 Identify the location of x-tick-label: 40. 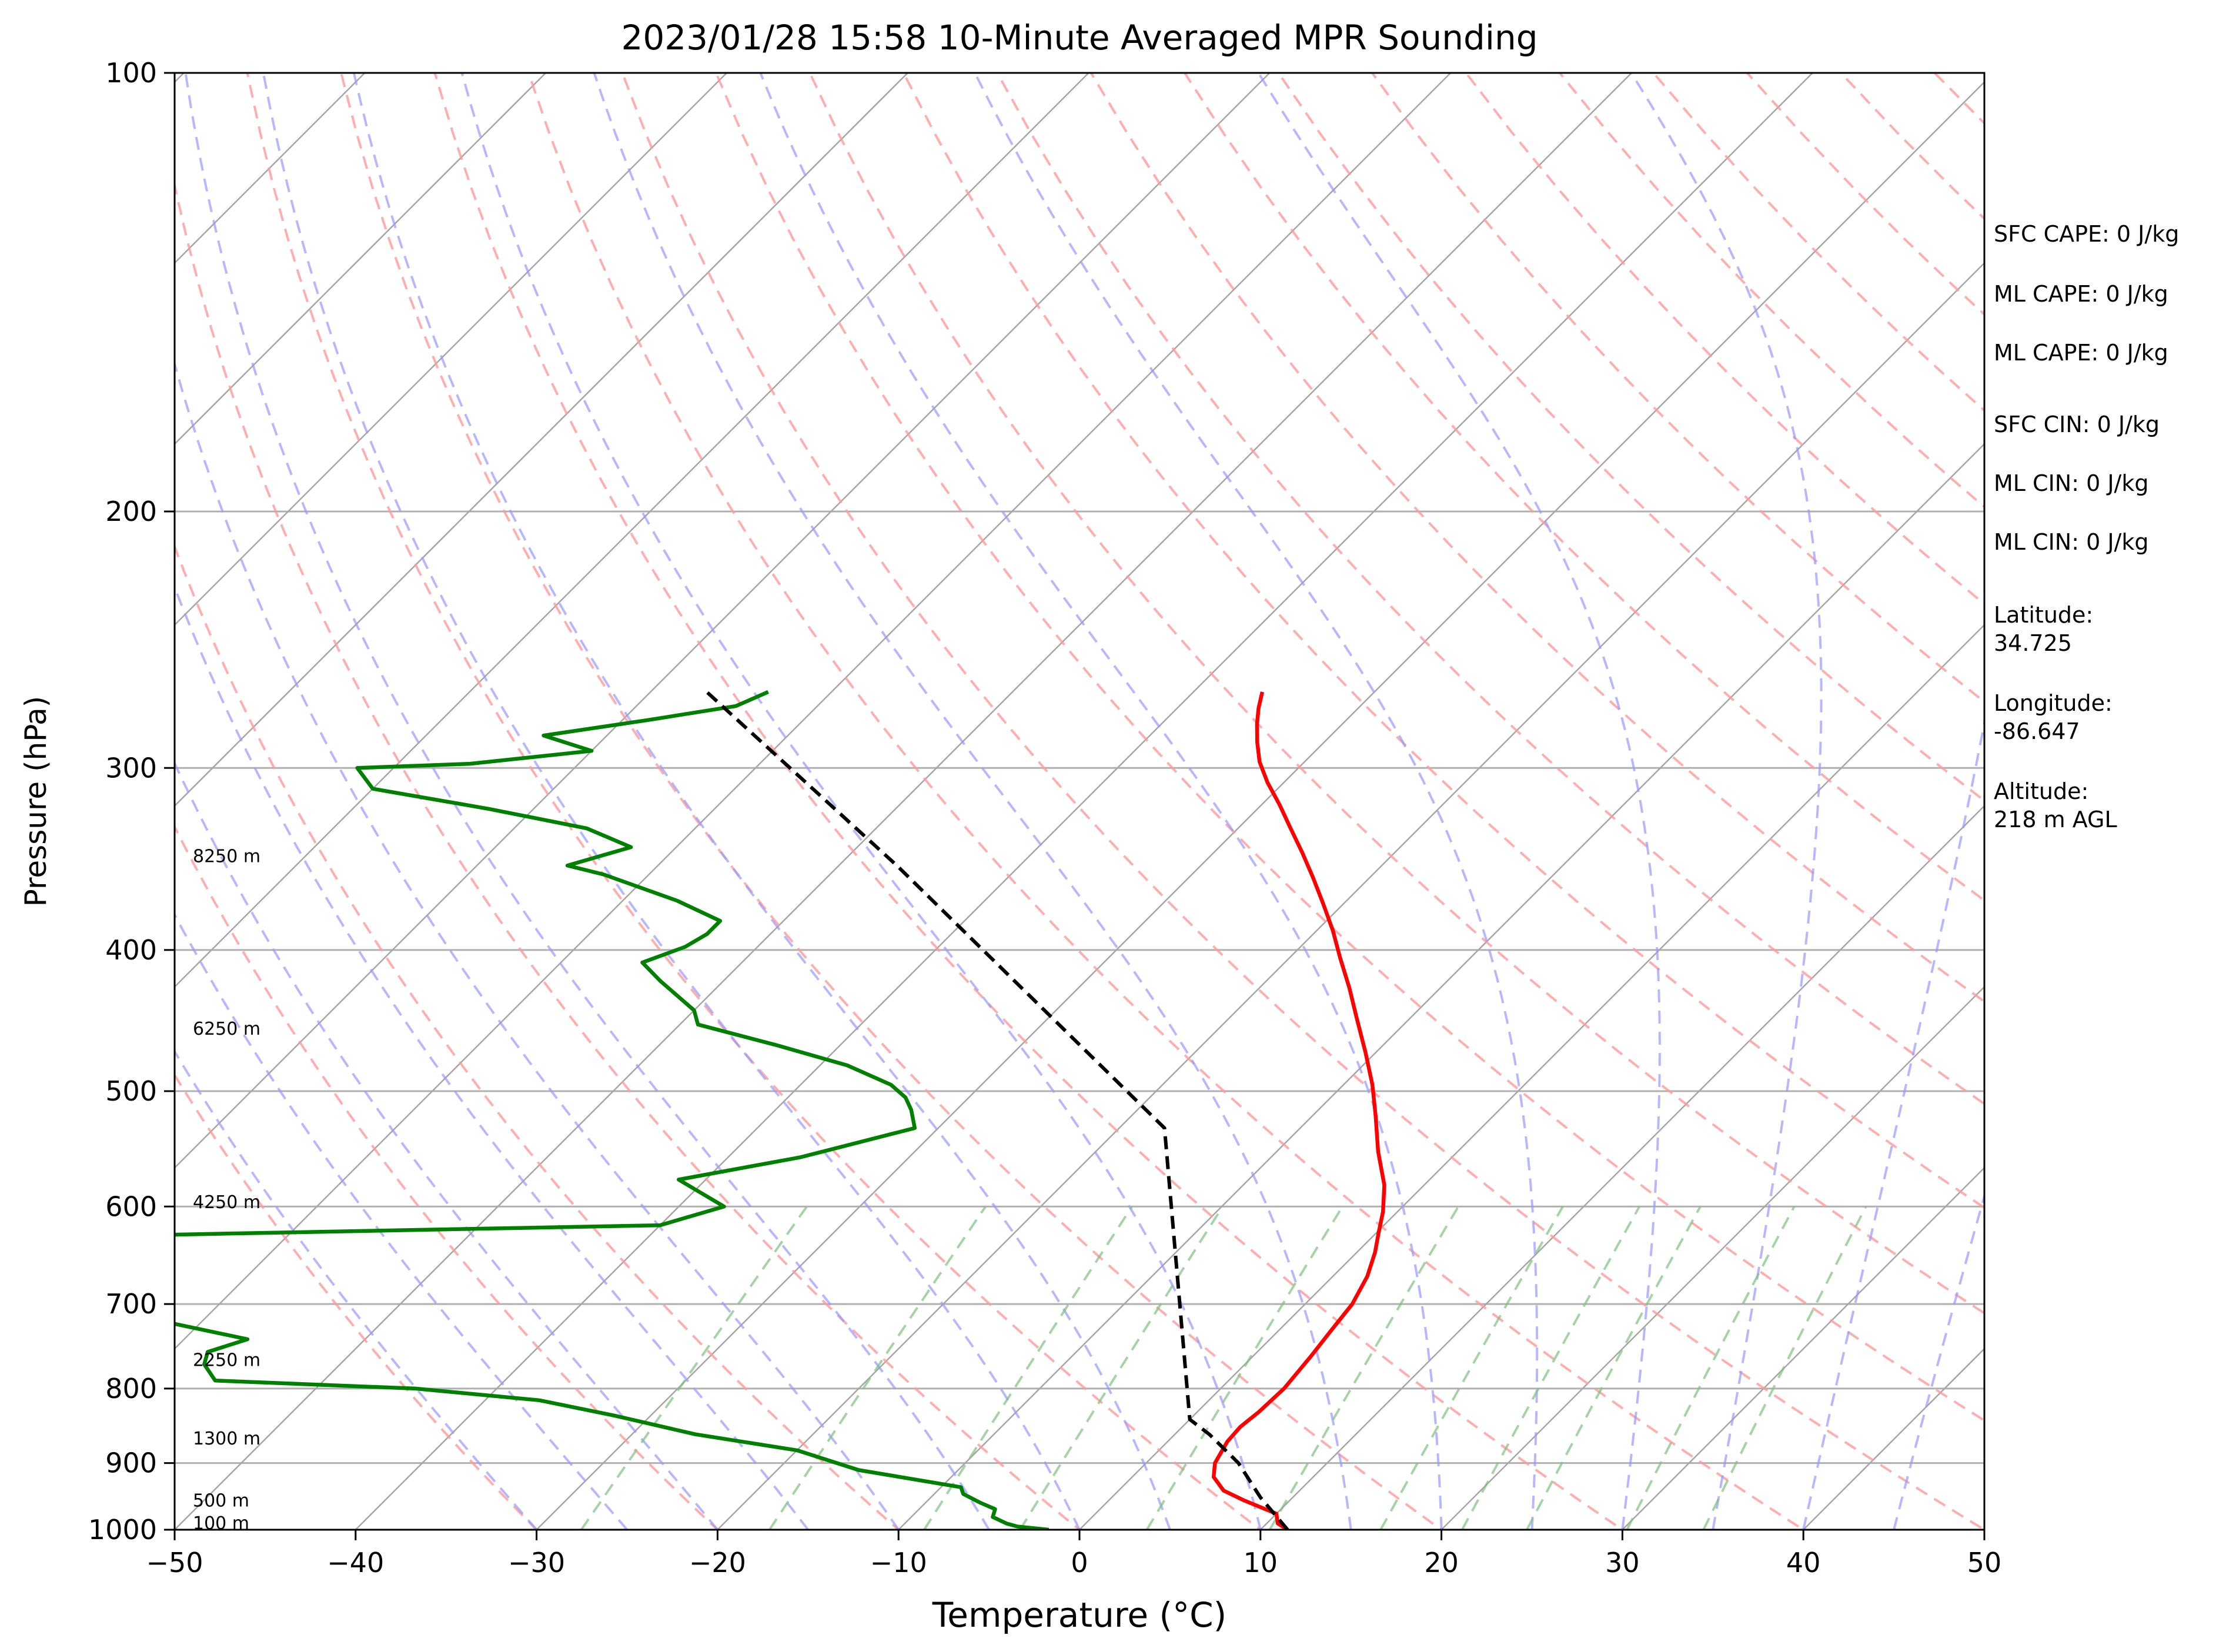
(1803, 1563).